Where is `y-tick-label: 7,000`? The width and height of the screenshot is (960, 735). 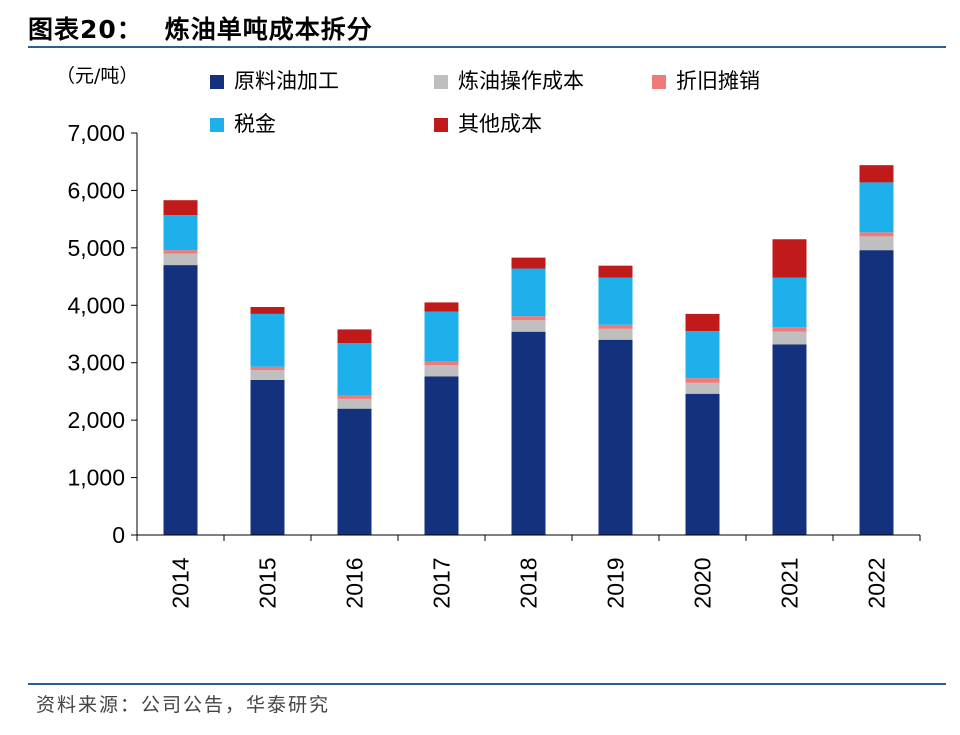
y-tick-label: 7,000 is located at coordinates (96, 133).